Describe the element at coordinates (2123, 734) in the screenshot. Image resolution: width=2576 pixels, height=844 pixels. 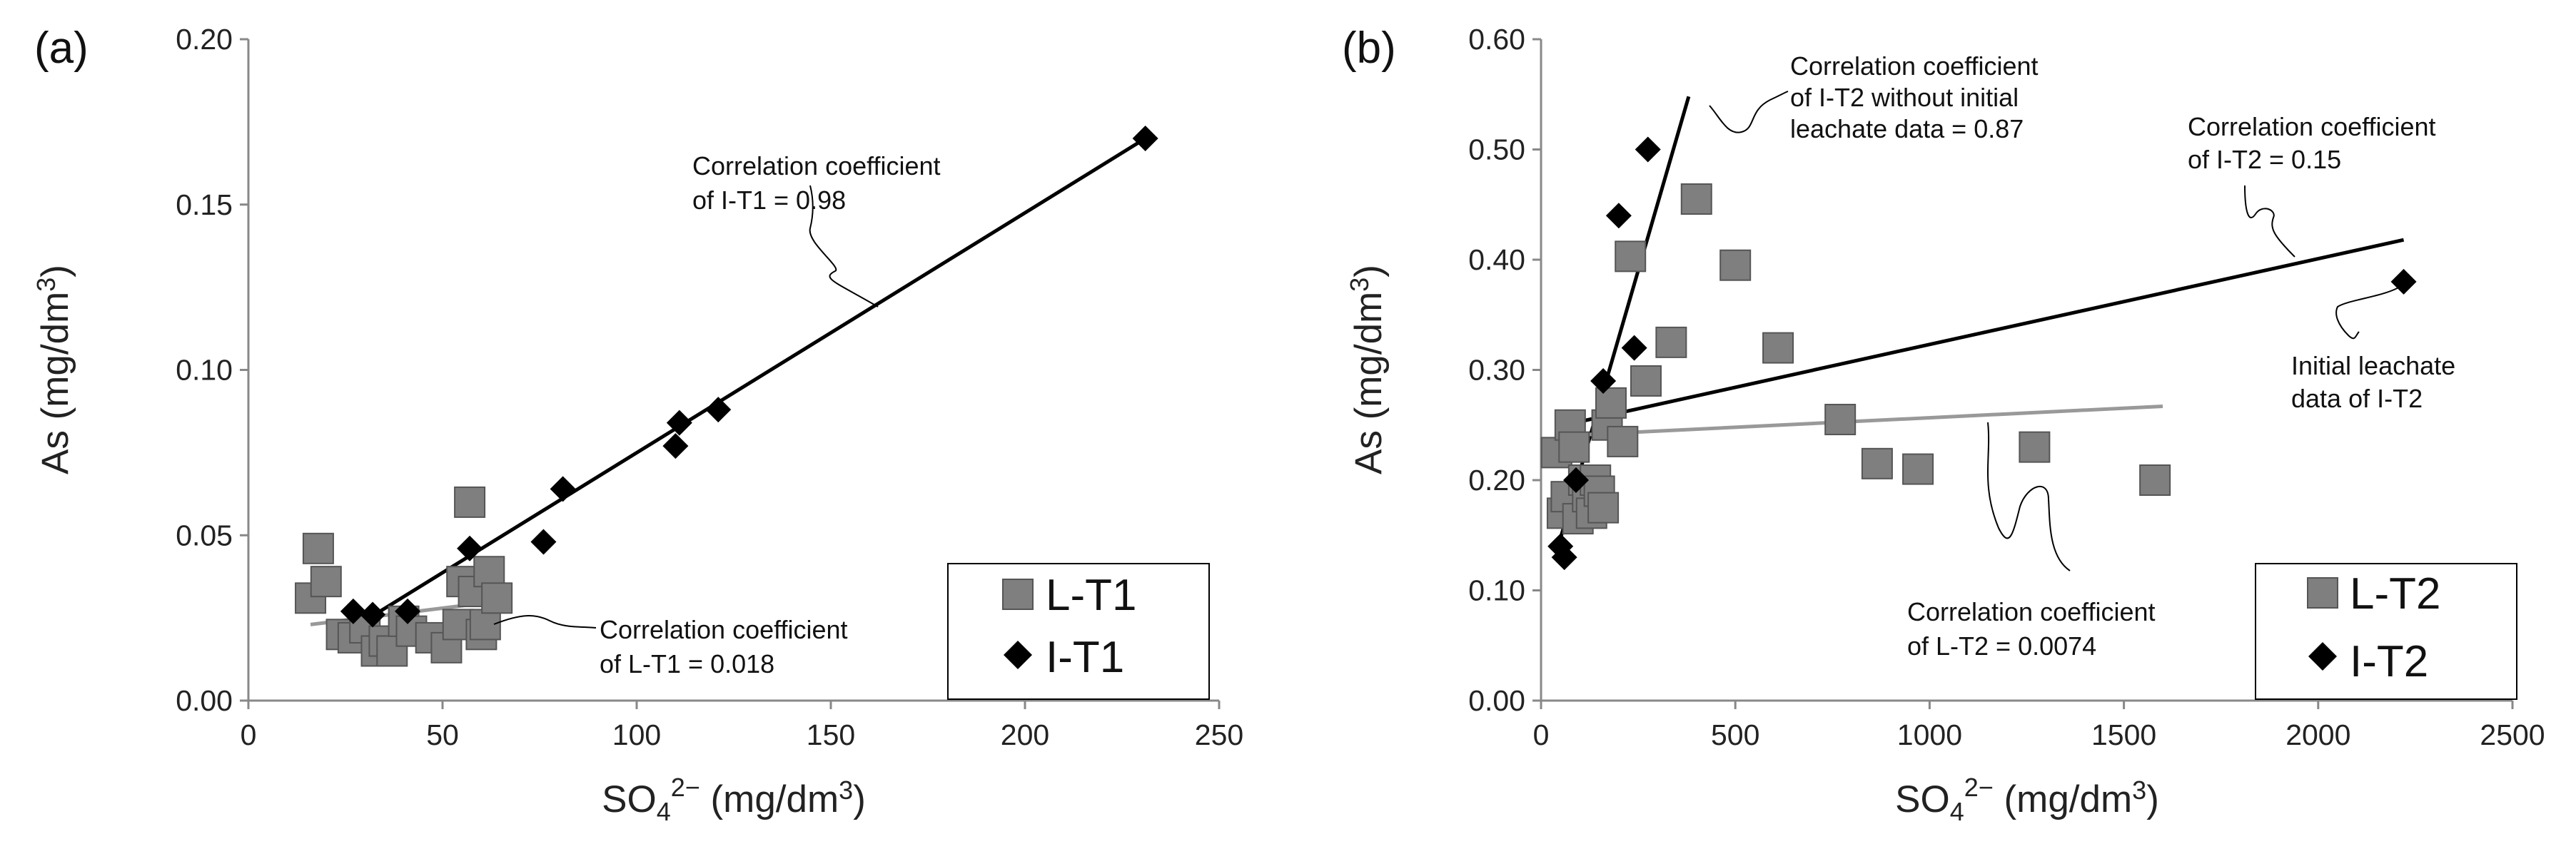
I see `x-tick-label: 1500` at that location.